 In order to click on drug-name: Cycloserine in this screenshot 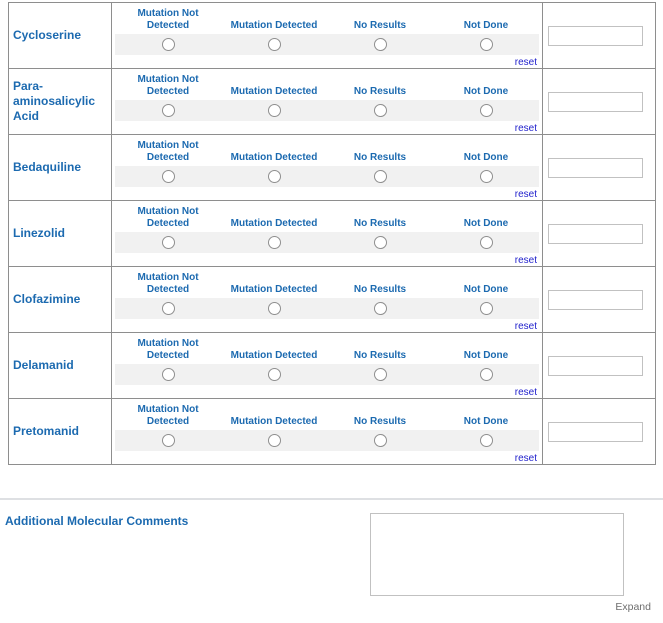, I will do `click(60, 35)`.